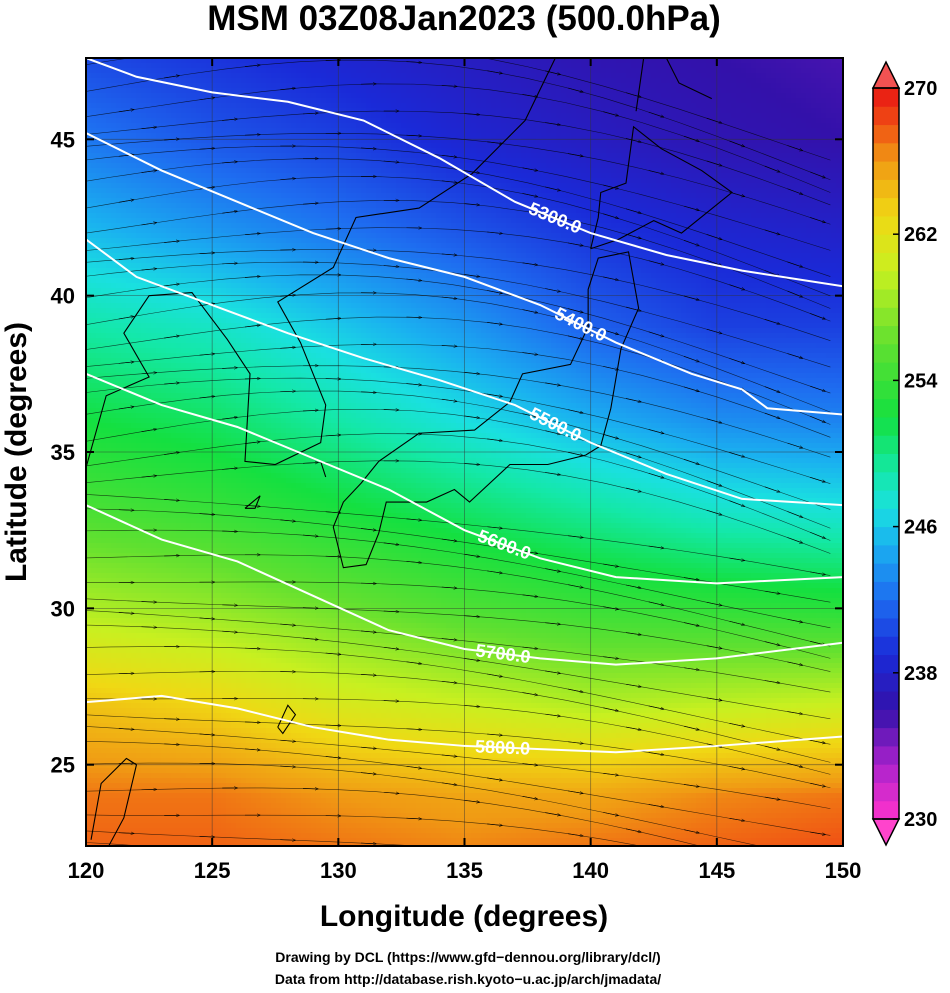 The width and height of the screenshot is (950, 993). I want to click on contour-5800.0, so click(464, 724).